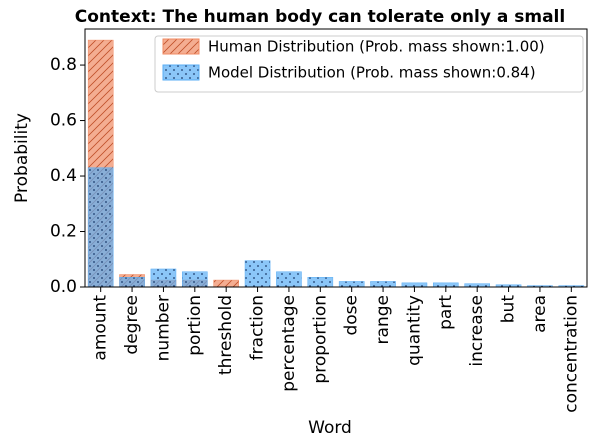 This screenshot has height=439, width=600. I want to click on x-tick-label: fraction, so click(258, 327).